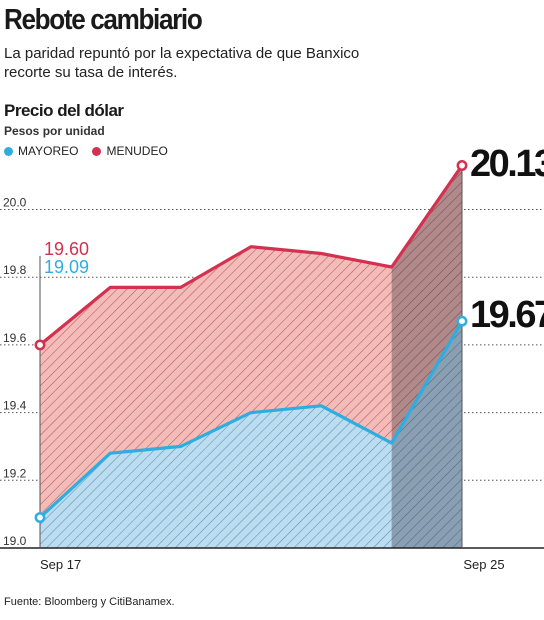 Image resolution: width=544 pixels, height=620 pixels. I want to click on y-tick-label: 19.8, so click(15, 270).